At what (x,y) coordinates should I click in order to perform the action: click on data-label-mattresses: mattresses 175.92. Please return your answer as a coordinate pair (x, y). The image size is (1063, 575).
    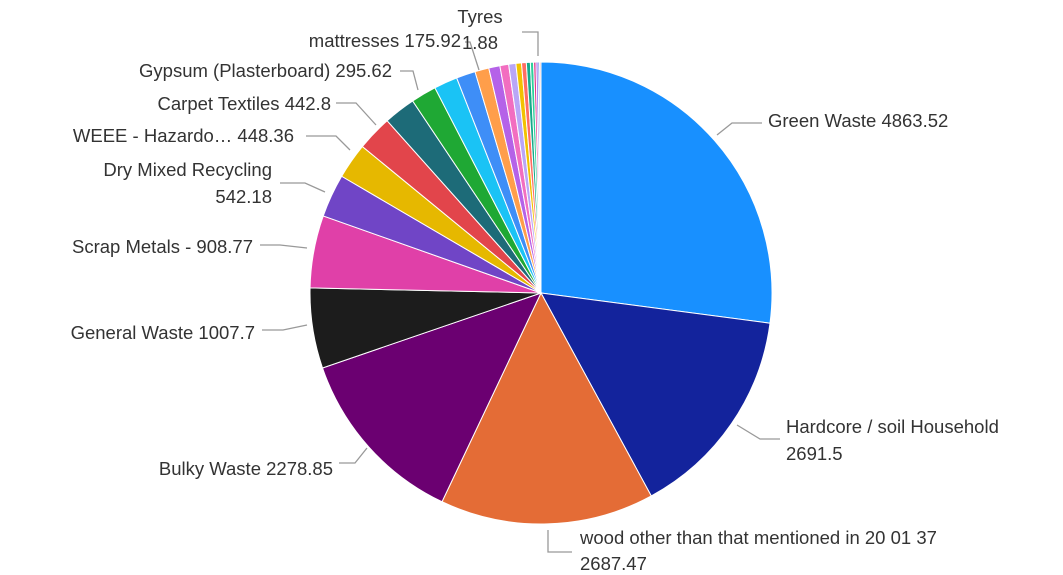
    Looking at the image, I should click on (385, 40).